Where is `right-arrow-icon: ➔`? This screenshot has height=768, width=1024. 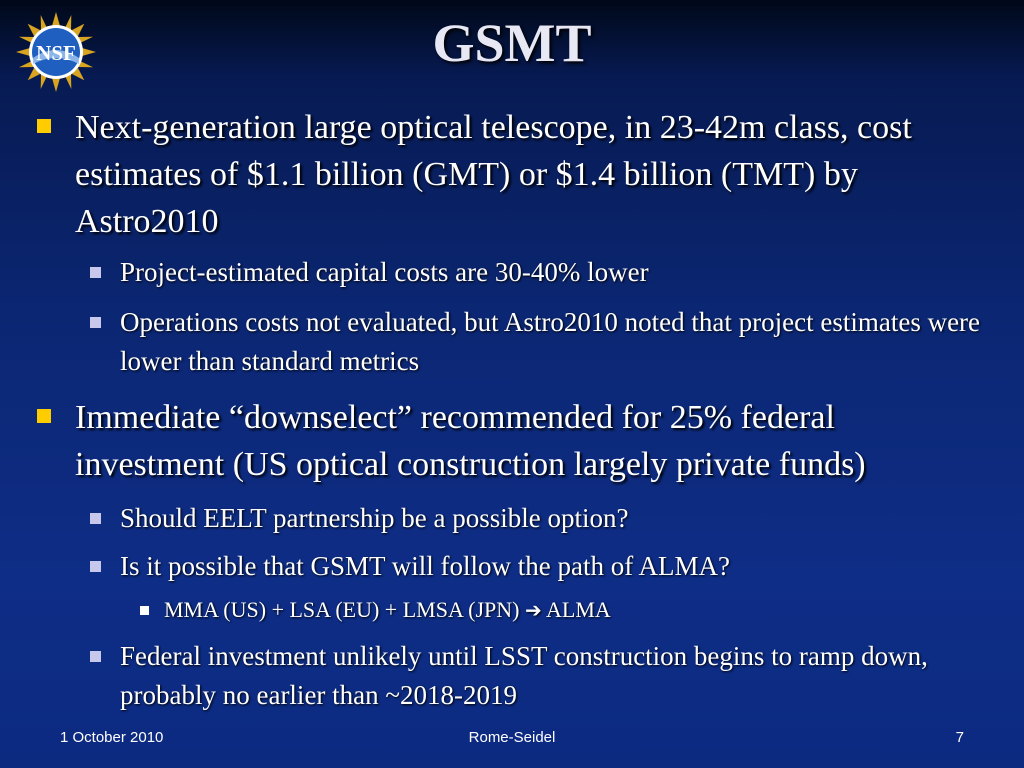
right-arrow-icon: ➔ is located at coordinates (533, 610).